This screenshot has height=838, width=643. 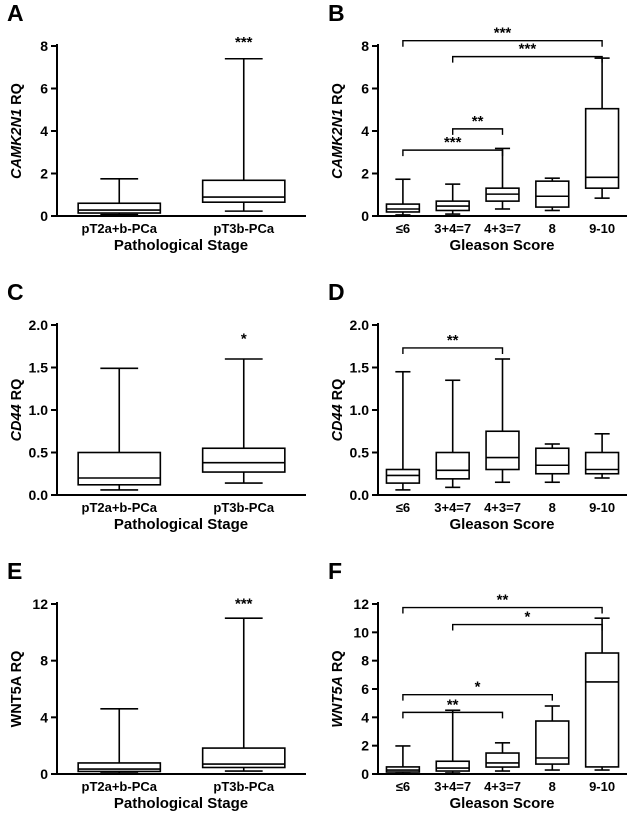 What do you see at coordinates (15, 292) in the screenshot?
I see `panel-letter: C` at bounding box center [15, 292].